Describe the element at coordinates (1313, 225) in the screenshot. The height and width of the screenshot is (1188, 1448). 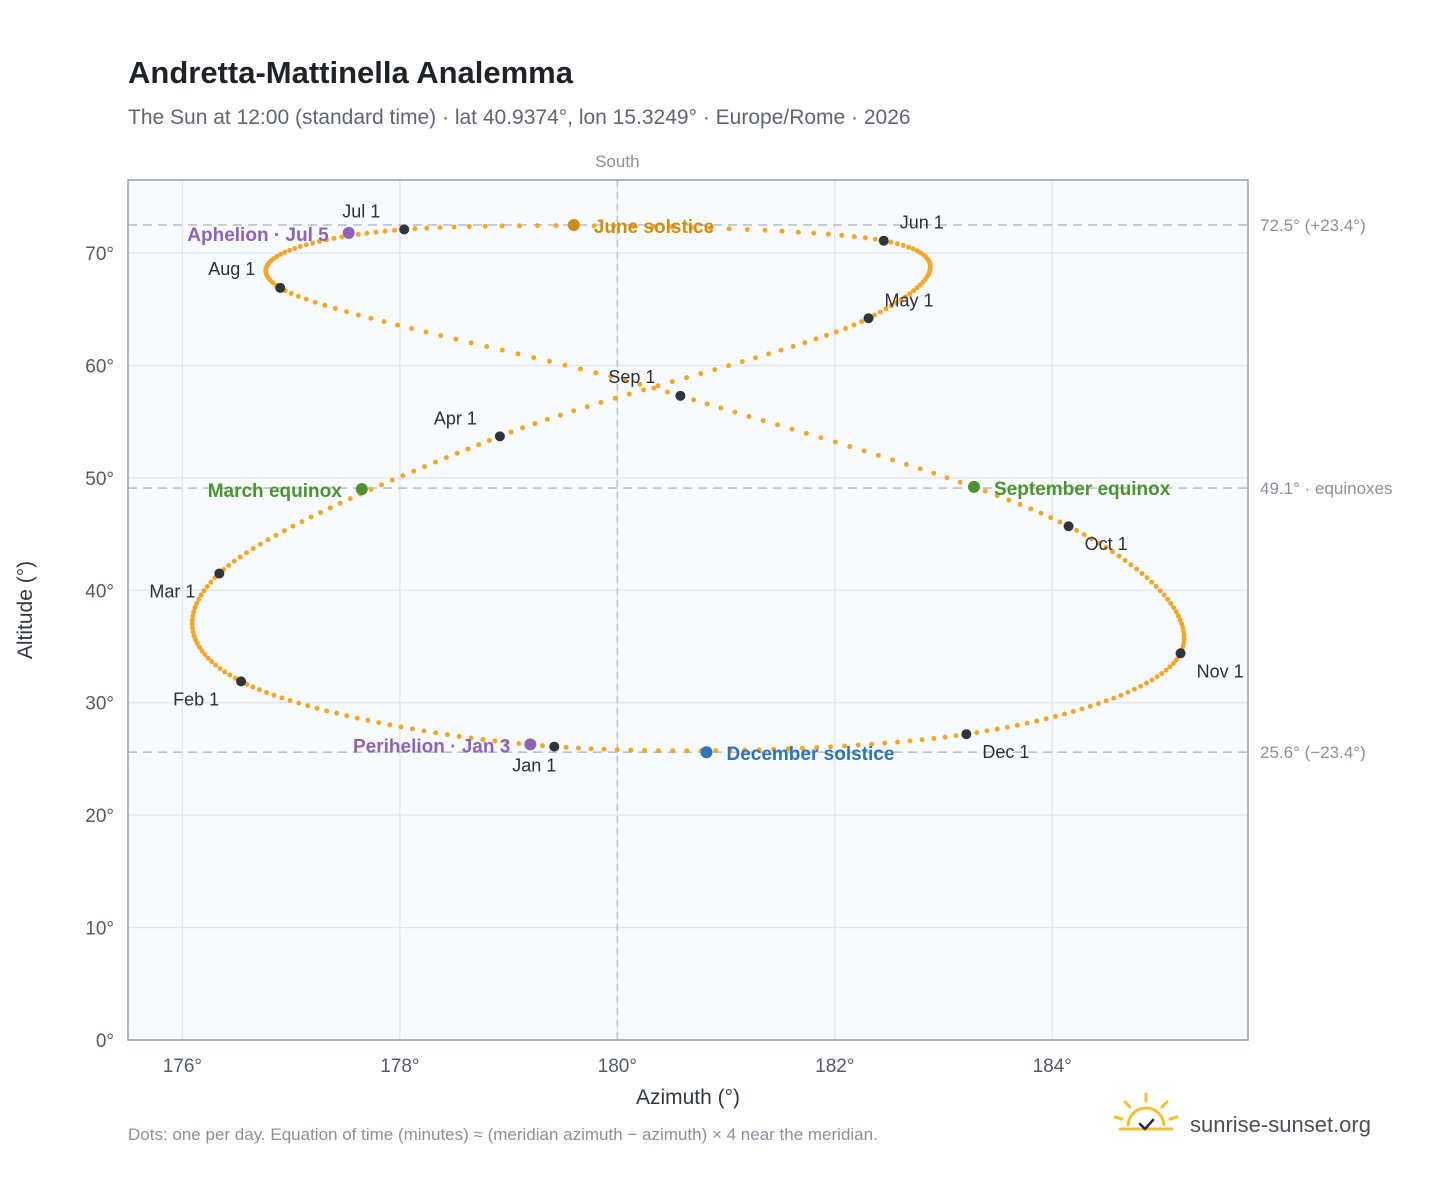
I see `reference-label: 72.5° (+23.4°)` at that location.